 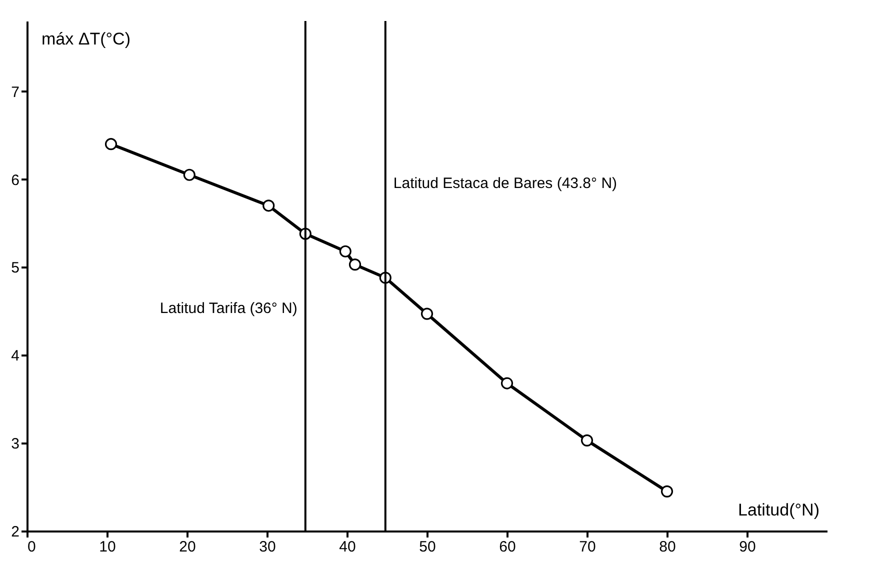 I want to click on y-tick-label: 5, so click(x=15, y=268).